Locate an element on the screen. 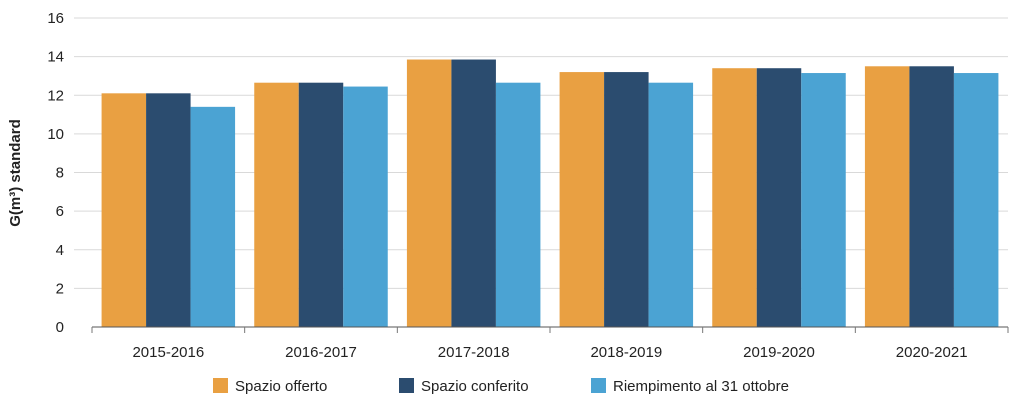 The image size is (1024, 417). y-tick-label: 4 is located at coordinates (60, 250).